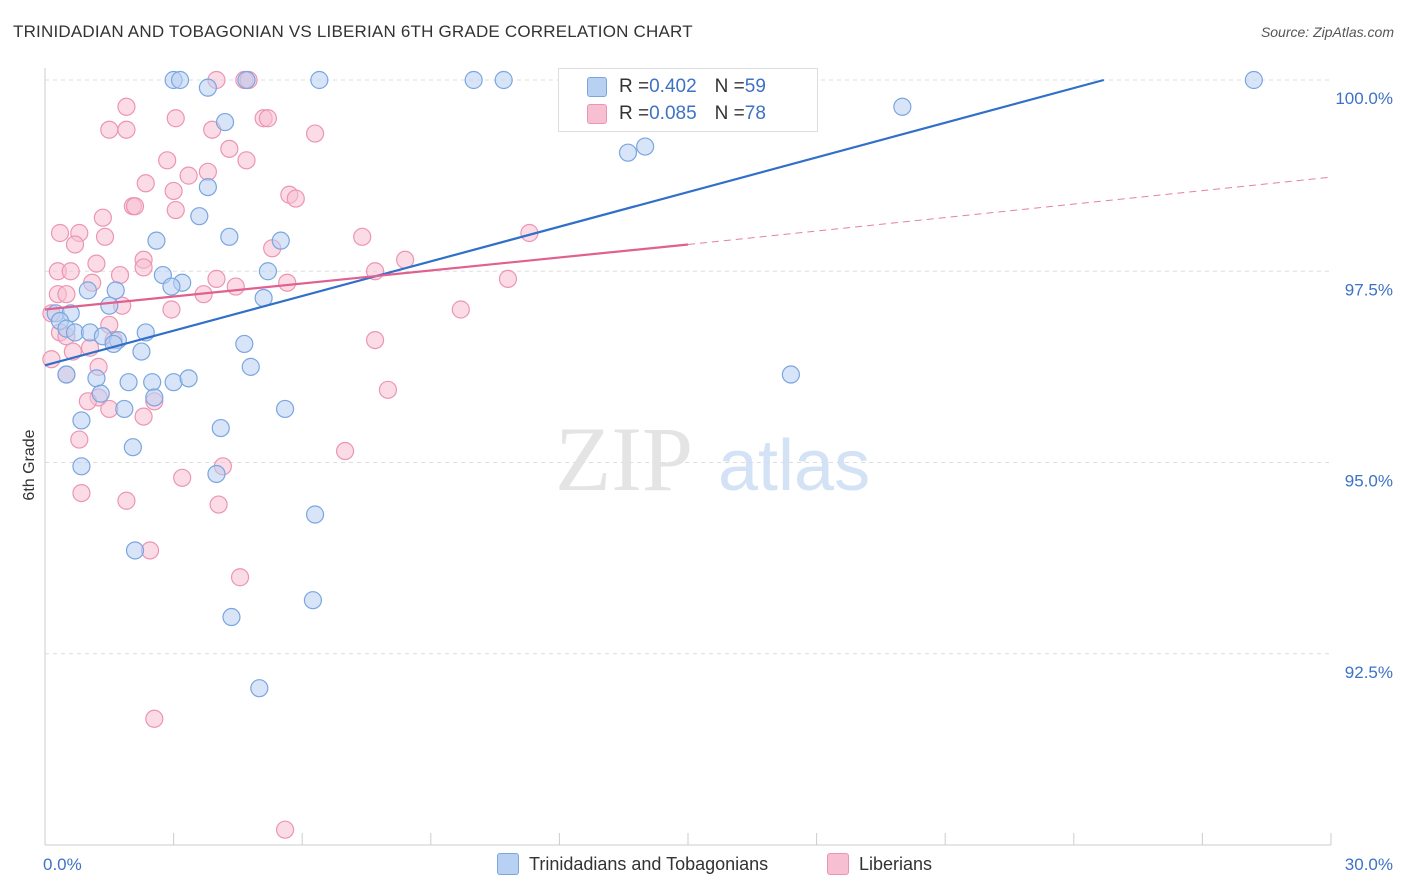 The width and height of the screenshot is (1406, 892). I want to click on bottom-legend-liberians: Liberians, so click(879, 864).